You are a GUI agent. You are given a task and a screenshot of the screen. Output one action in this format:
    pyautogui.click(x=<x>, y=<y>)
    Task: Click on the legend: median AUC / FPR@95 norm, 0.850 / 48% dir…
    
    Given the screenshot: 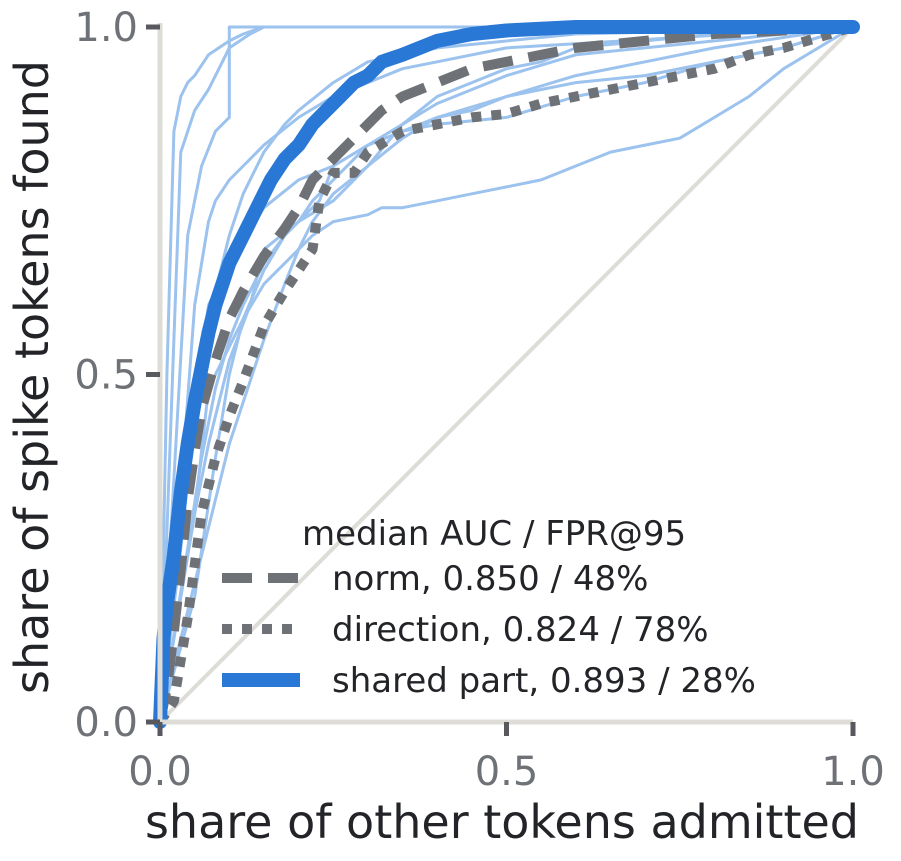 What is the action you would take?
    pyautogui.click(x=489, y=607)
    